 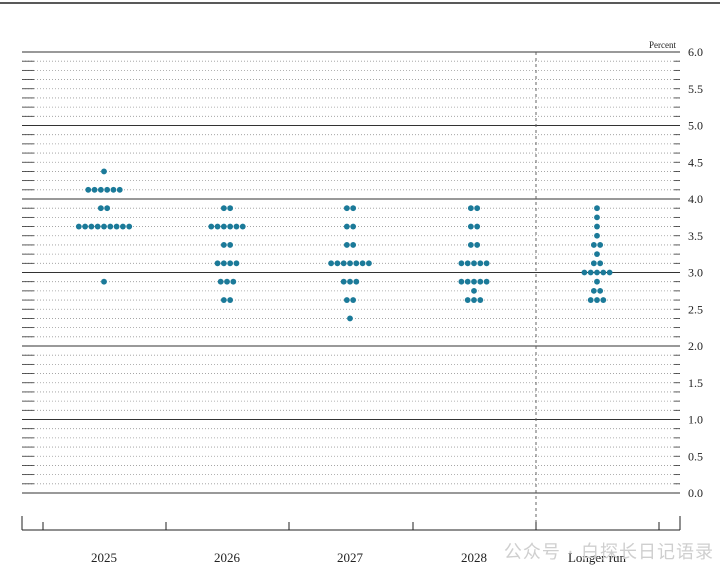 What do you see at coordinates (695, 52) in the screenshot?
I see `y-tick-label: 6.0` at bounding box center [695, 52].